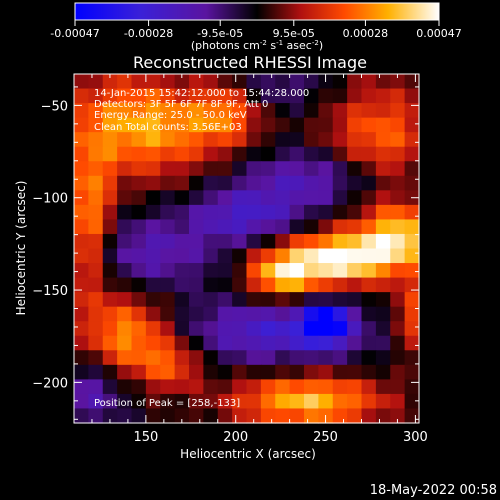  I want to click on colorbar-tick-label: 9.5e-05, so click(294, 33).